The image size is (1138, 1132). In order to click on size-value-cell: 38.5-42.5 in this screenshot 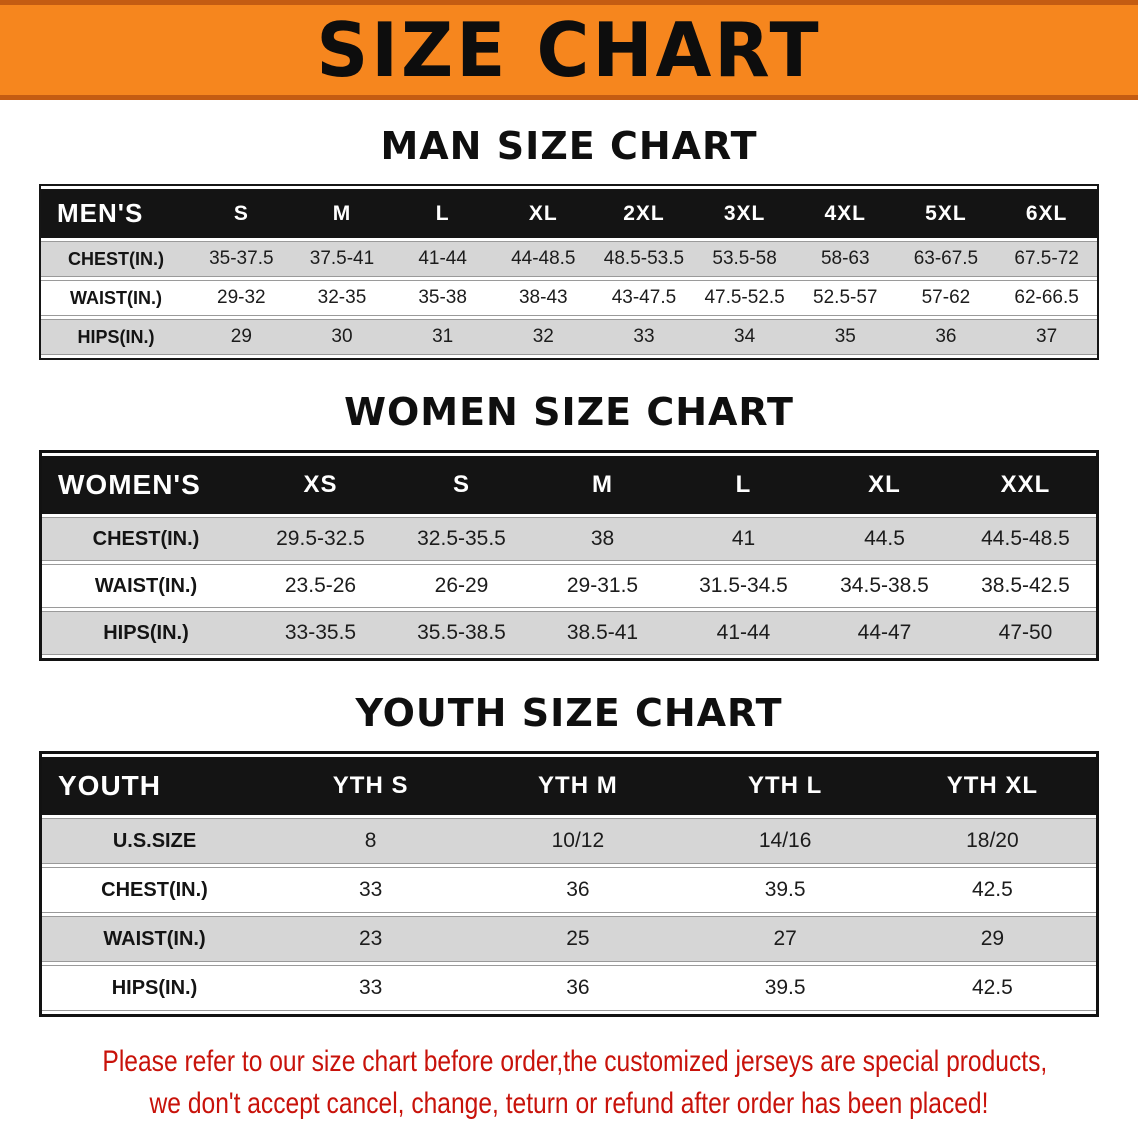, I will do `click(1025, 586)`.